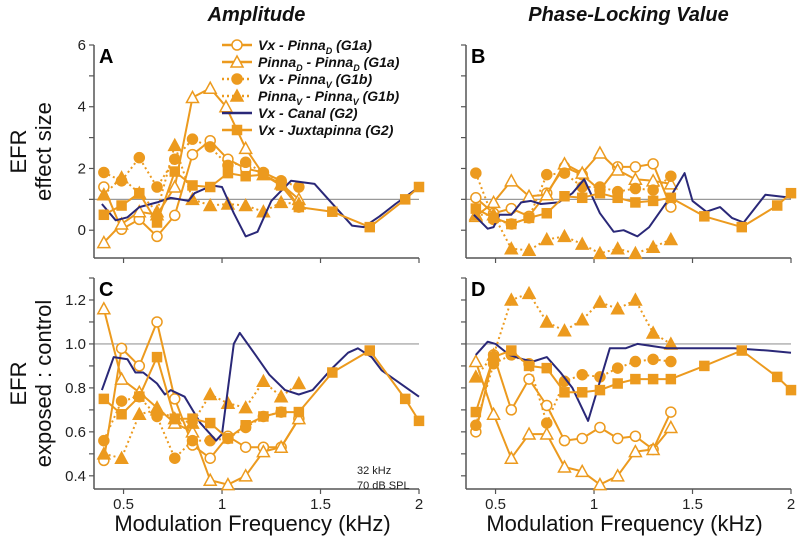  What do you see at coordinates (237, 95) in the screenshot?
I see `legend-marker-triangle-icon` at bounding box center [237, 95].